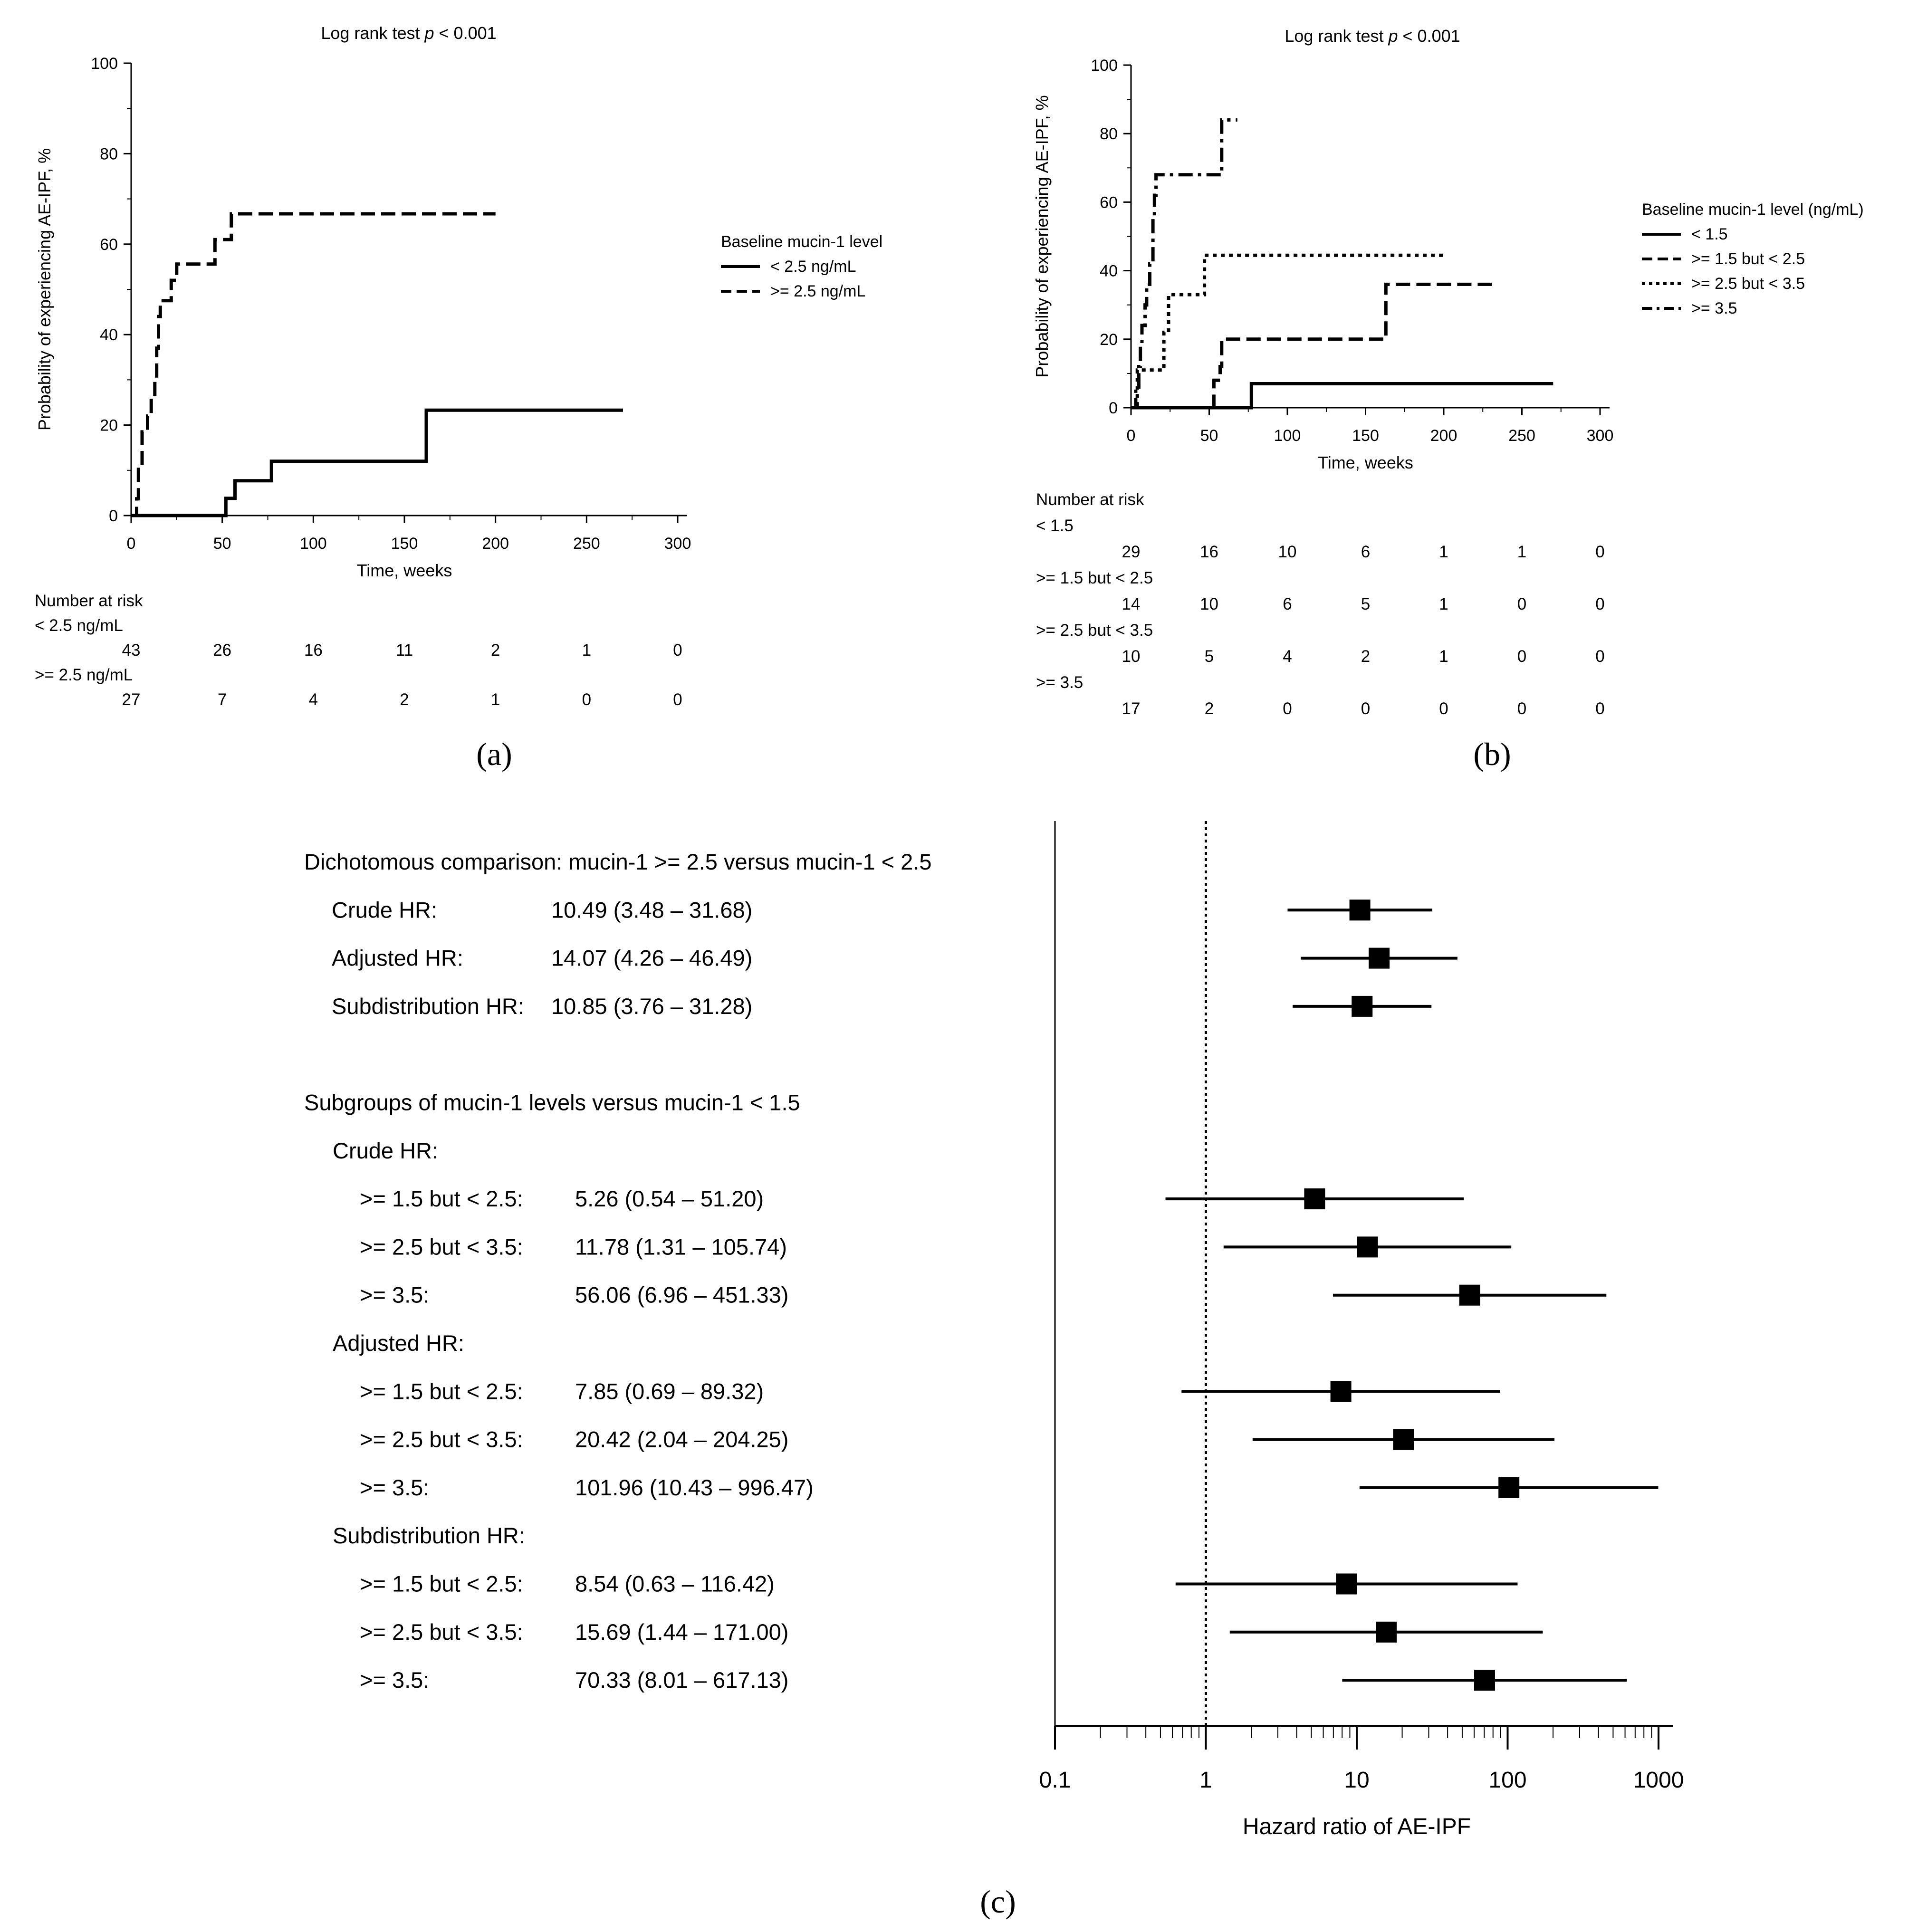  Describe the element at coordinates (1714, 308) in the screenshot. I see `legend-entry-label: >= 3.5` at that location.